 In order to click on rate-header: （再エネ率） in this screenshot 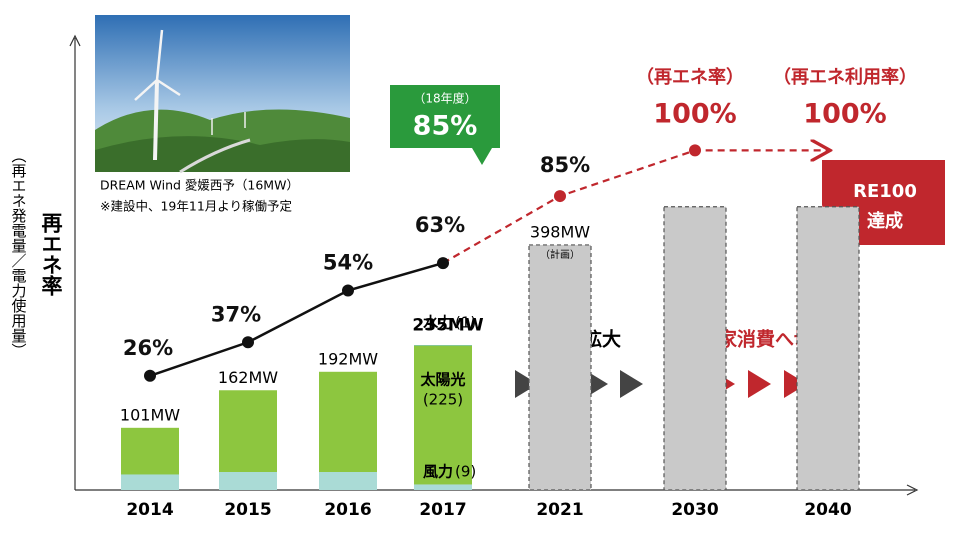, I will do `click(690, 77)`.